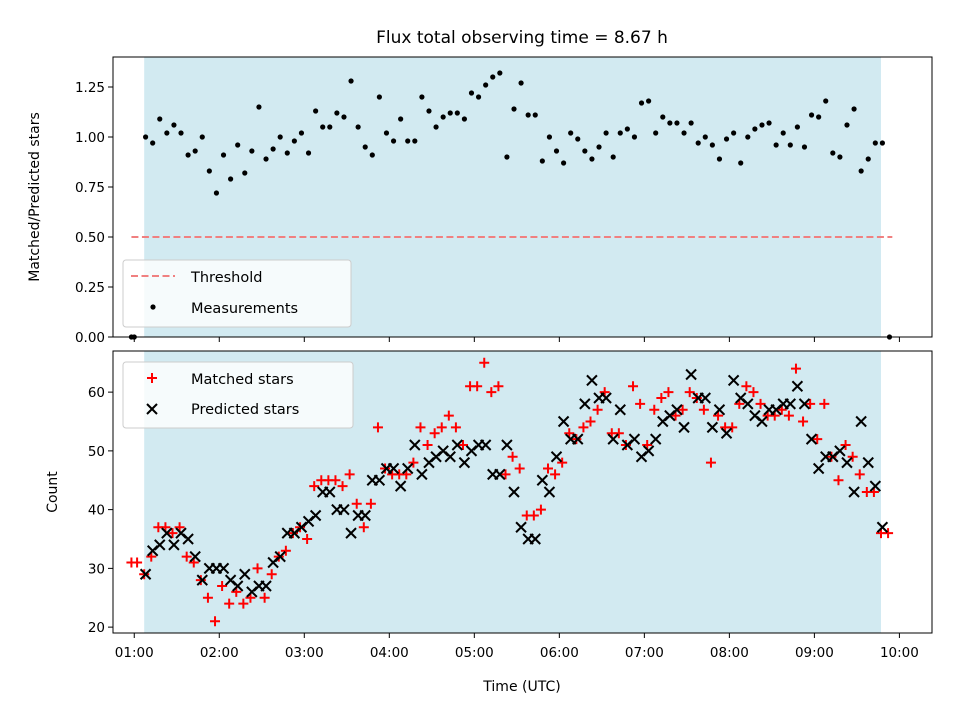  I want to click on legend-matched-label: Matched stars, so click(242, 380).